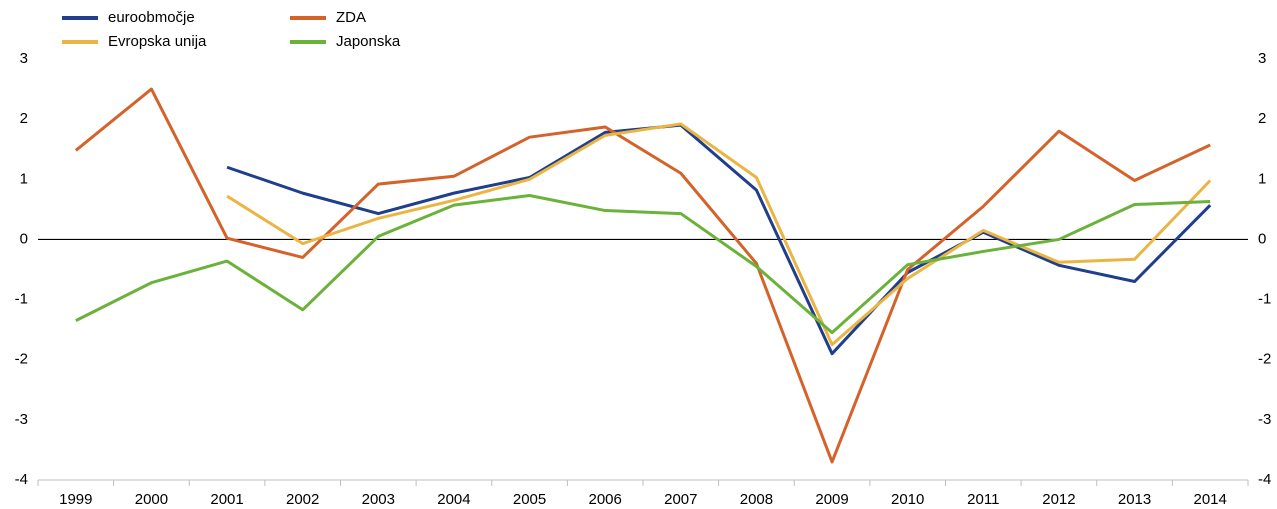  What do you see at coordinates (1262, 118) in the screenshot?
I see `y2-tick-label: 2` at bounding box center [1262, 118].